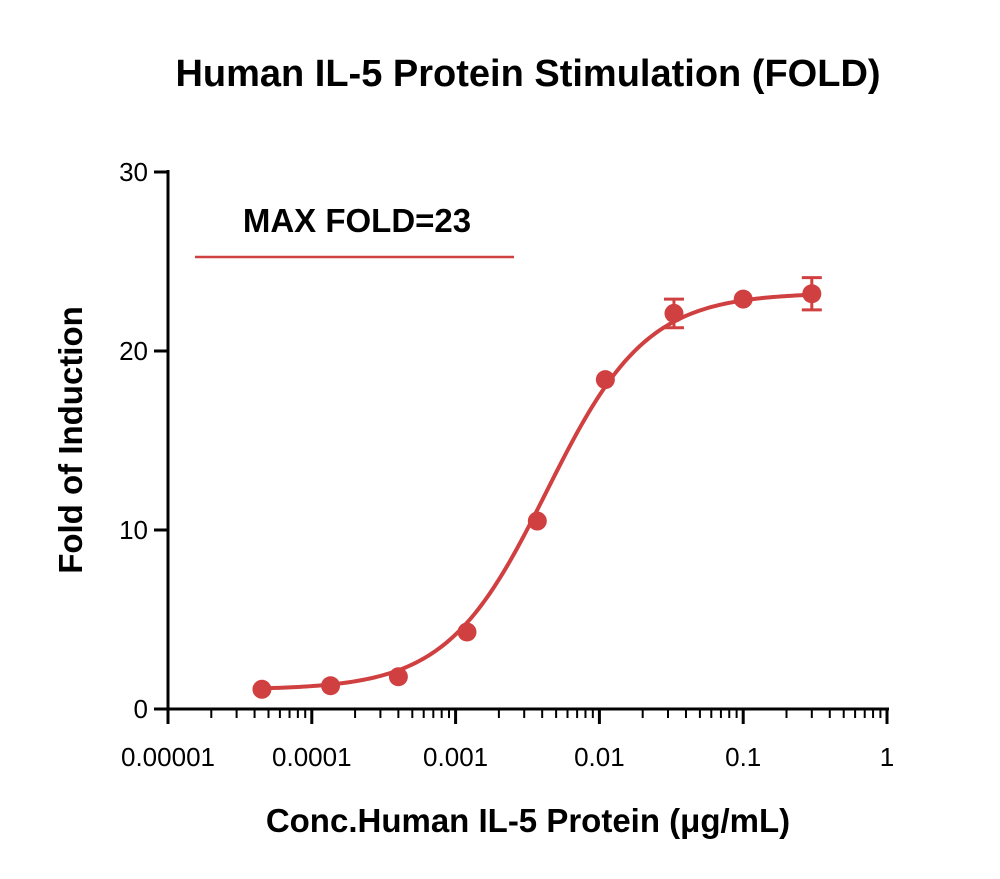 The width and height of the screenshot is (1000, 879). Describe the element at coordinates (168, 757) in the screenshot. I see `x-tick-label: 0.00001` at that location.